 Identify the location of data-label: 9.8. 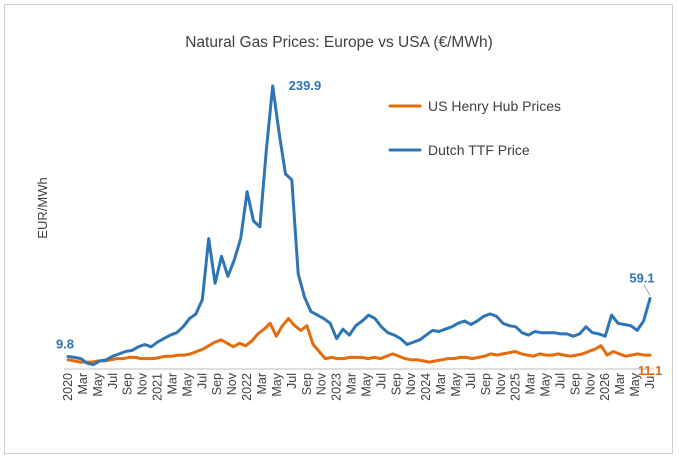
(65, 343).